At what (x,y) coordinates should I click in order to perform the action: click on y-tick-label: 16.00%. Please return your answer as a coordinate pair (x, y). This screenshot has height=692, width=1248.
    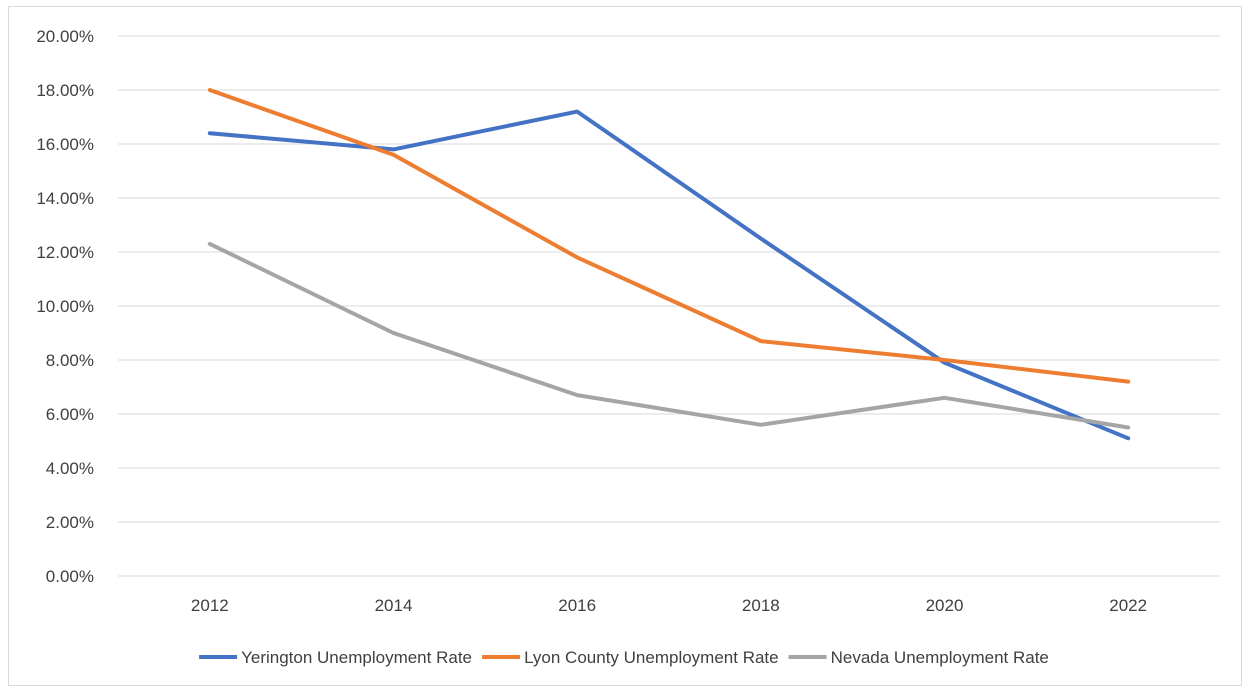
    Looking at the image, I should click on (65, 144).